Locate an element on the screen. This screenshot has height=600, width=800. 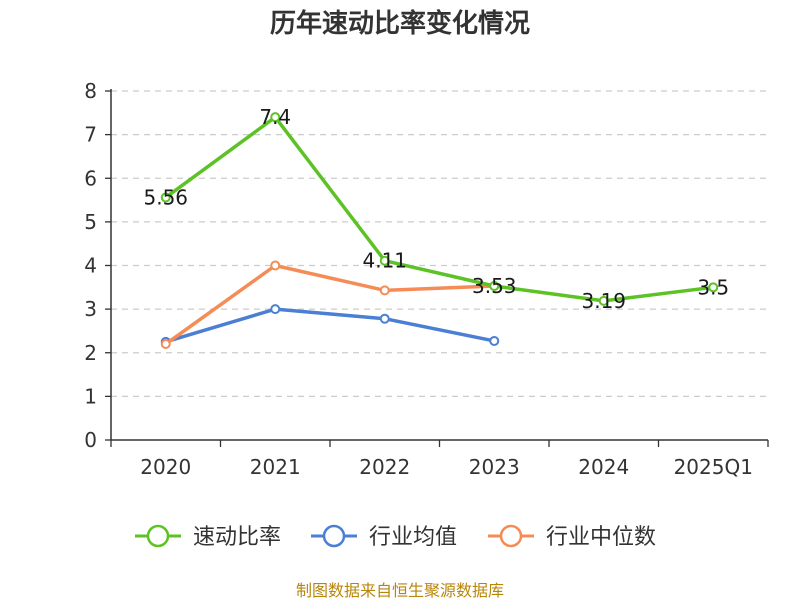
x-tick-label: 2020 is located at coordinates (165, 467).